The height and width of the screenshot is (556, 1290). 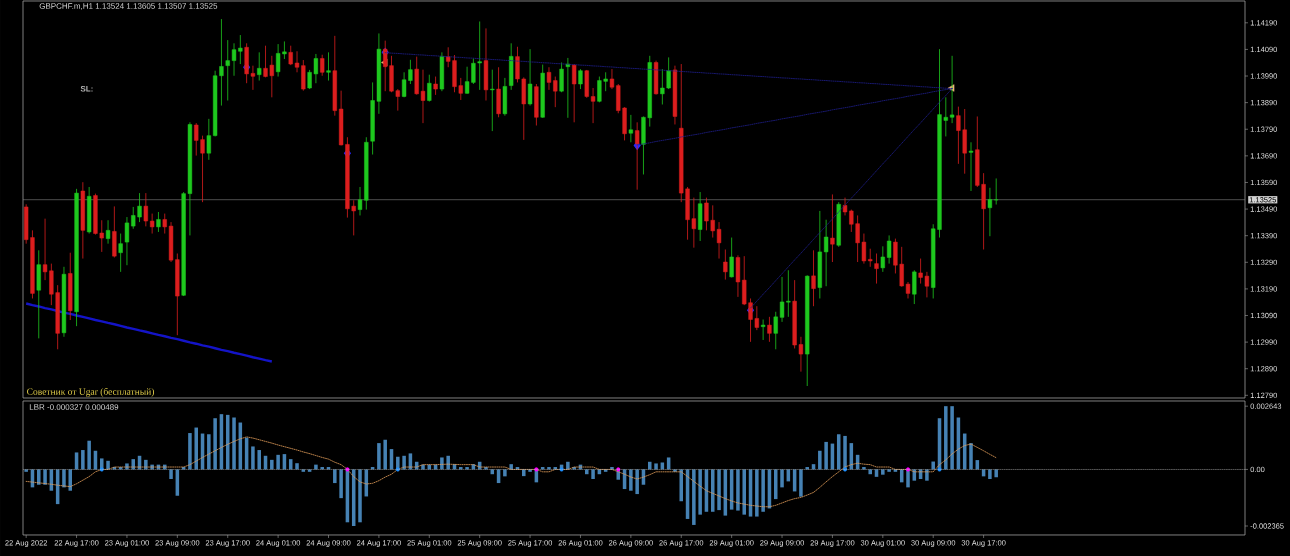 What do you see at coordinates (90, 392) in the screenshot?
I see `annotation: Советник от Ugar (бесплатный)` at bounding box center [90, 392].